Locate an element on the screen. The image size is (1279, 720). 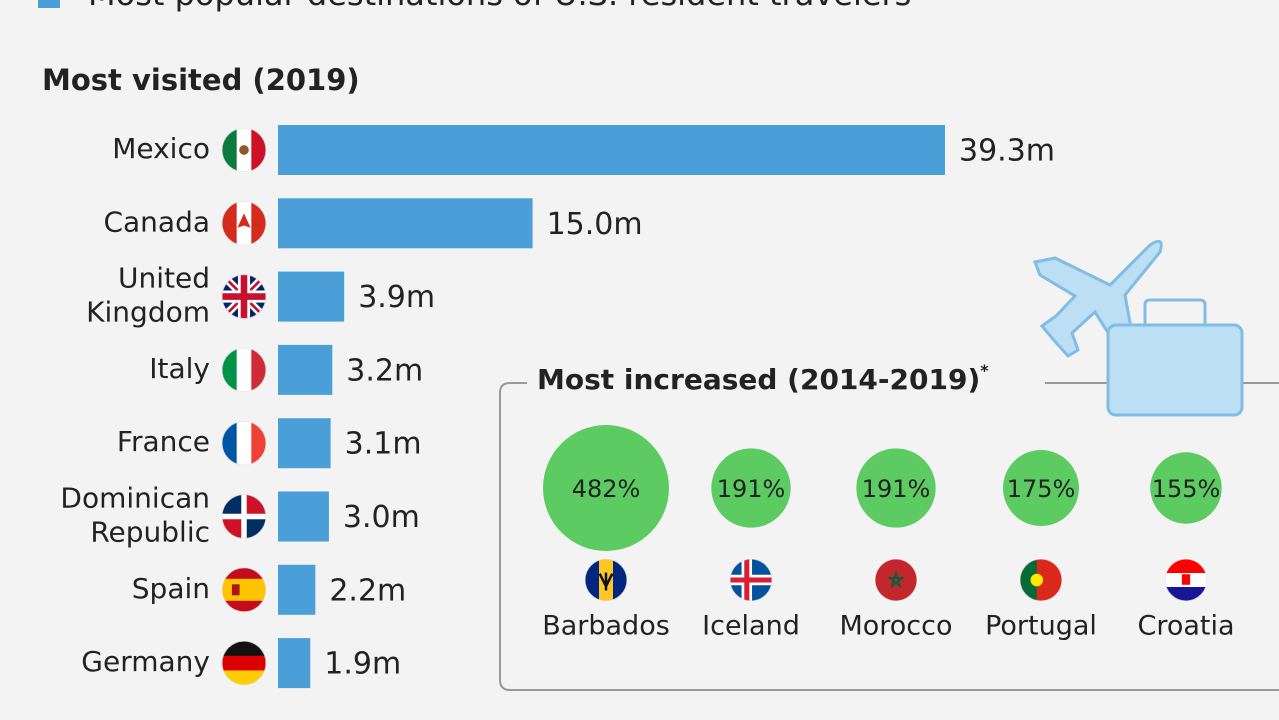
value-label: 3.9m is located at coordinates (396, 297).